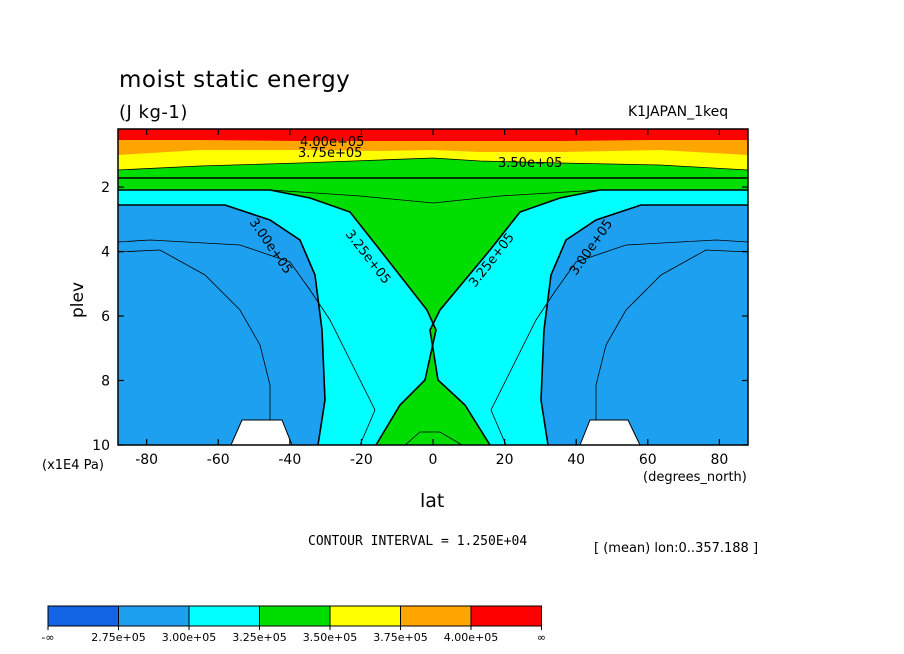 This screenshot has width=904, height=654. Describe the element at coordinates (105, 317) in the screenshot. I see `y-tick-label: 6` at that location.